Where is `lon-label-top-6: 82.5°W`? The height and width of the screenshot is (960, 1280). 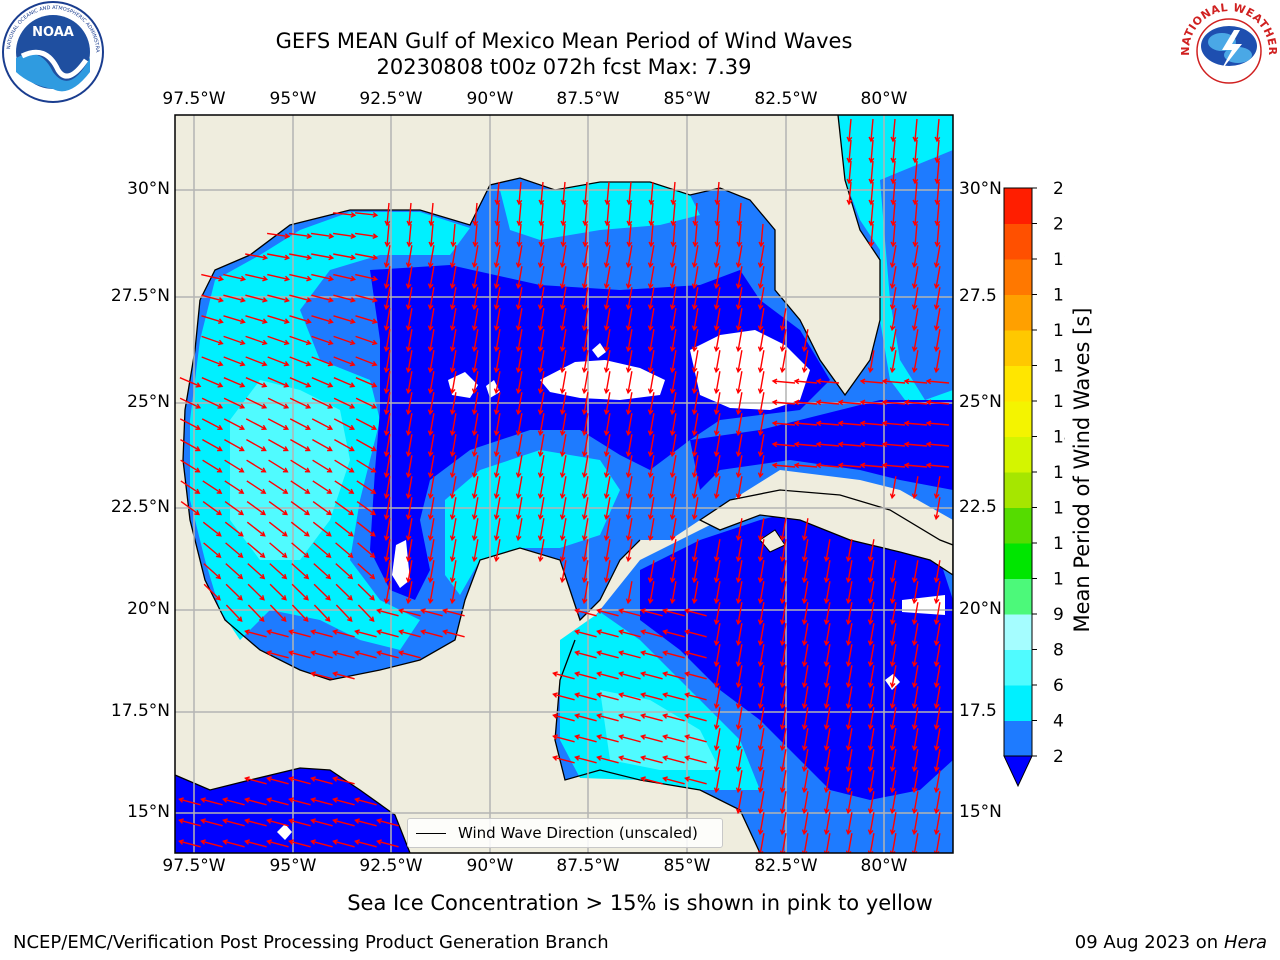 lon-label-top-6: 82.5°W is located at coordinates (786, 99).